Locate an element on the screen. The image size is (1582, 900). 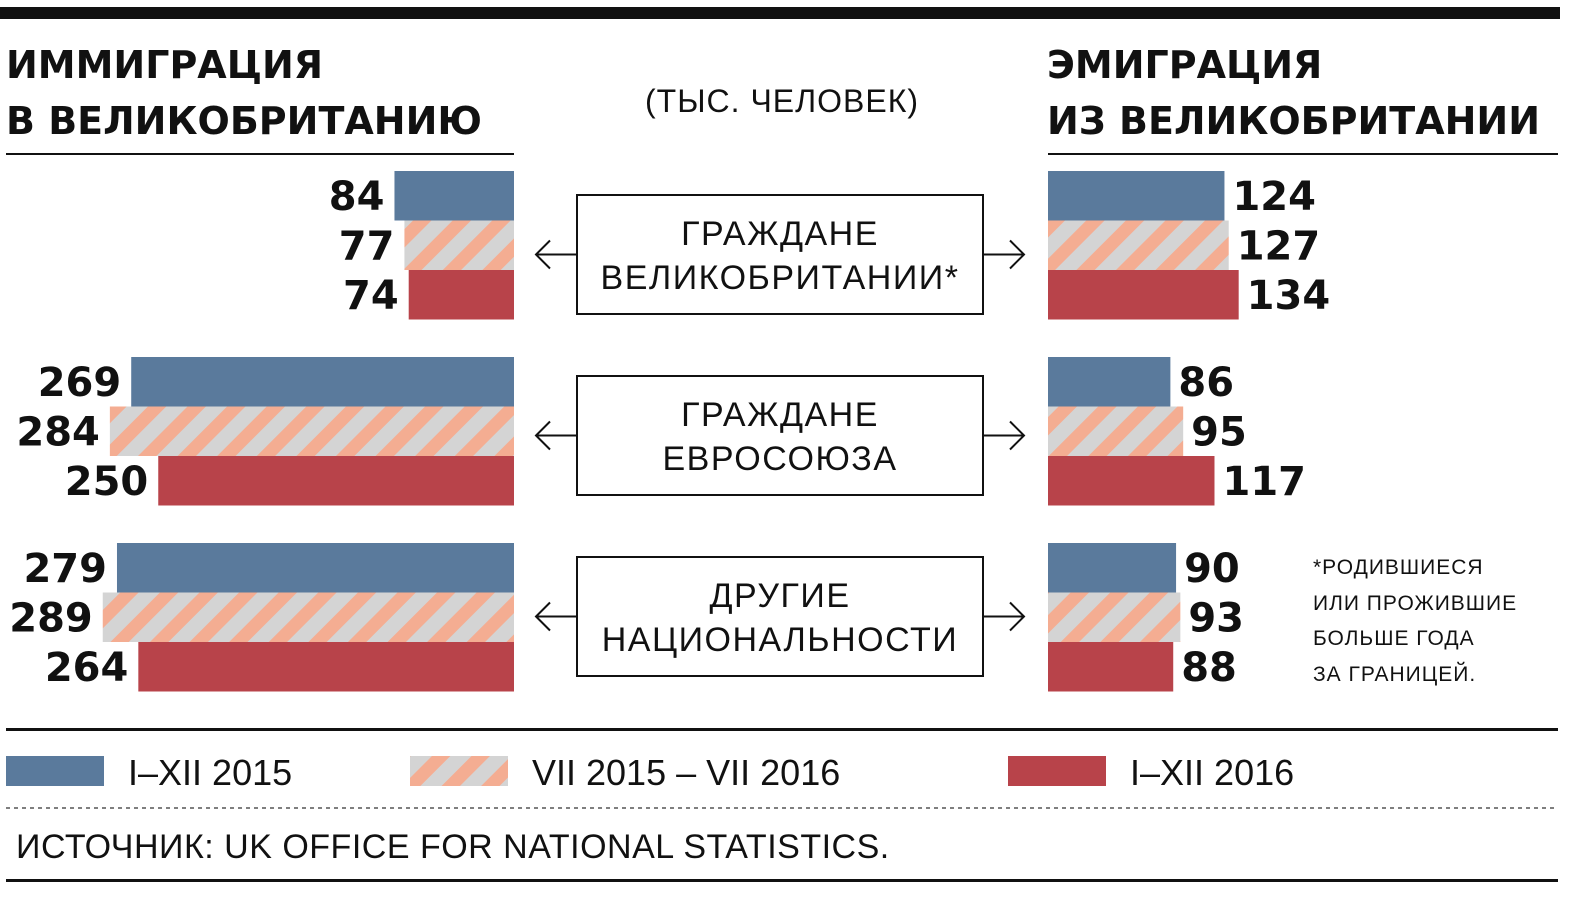
legend-label-mid: VII 2015 – VII 2016 is located at coordinates (686, 772).